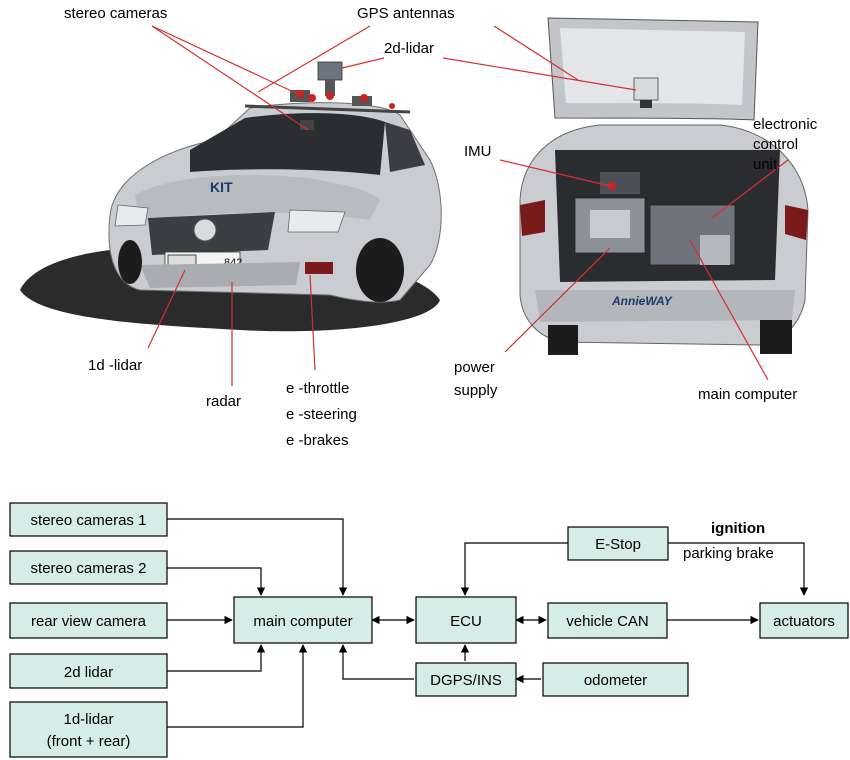 Image resolution: width=850 pixels, height=760 pixels. I want to click on node-label-2d-lidar: 2d lidar, so click(88, 672).